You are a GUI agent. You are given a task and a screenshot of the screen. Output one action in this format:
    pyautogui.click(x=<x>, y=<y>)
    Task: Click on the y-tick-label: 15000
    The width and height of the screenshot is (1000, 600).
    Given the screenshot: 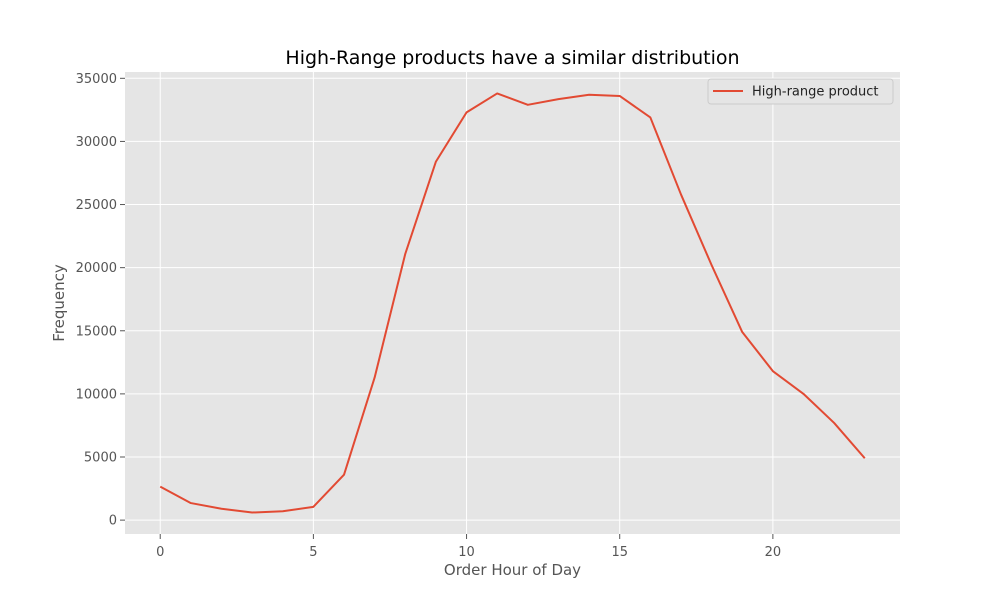 What is the action you would take?
    pyautogui.click(x=96, y=331)
    